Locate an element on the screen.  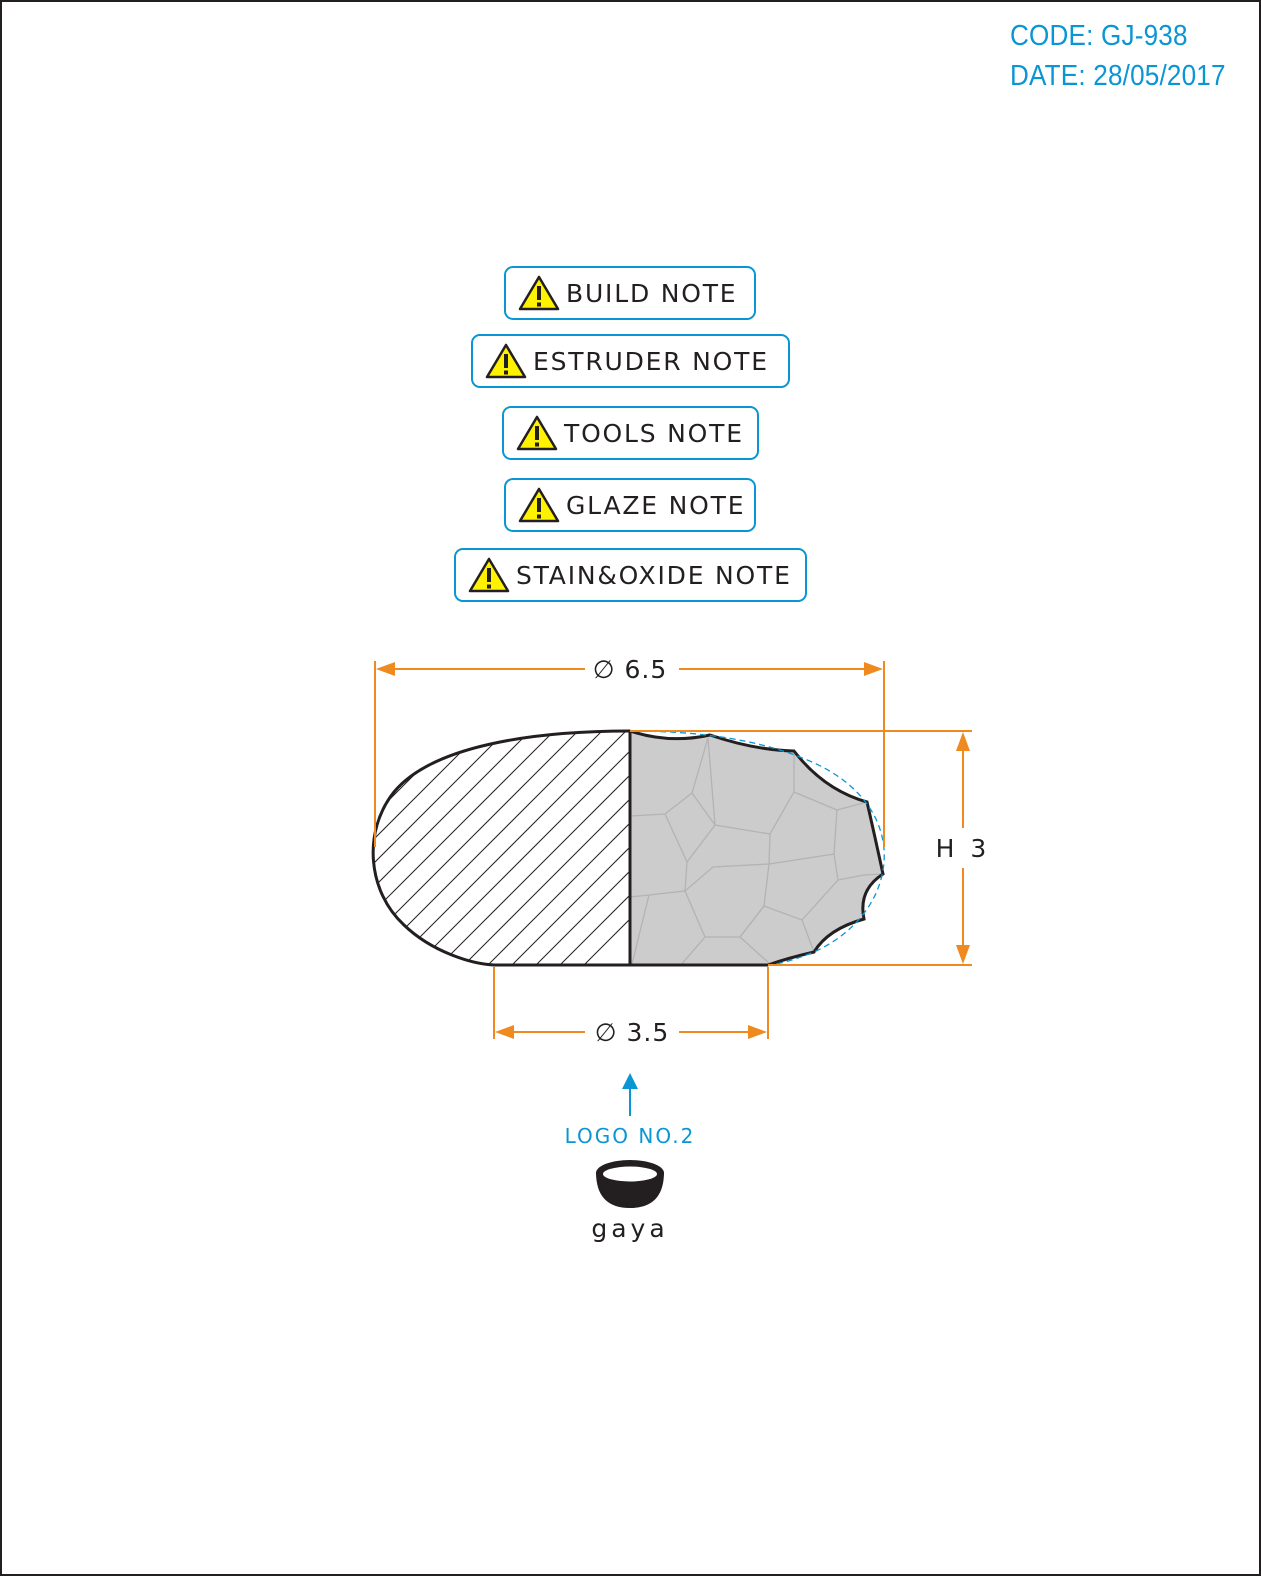
glaze-surface is located at coordinates (756, 848).